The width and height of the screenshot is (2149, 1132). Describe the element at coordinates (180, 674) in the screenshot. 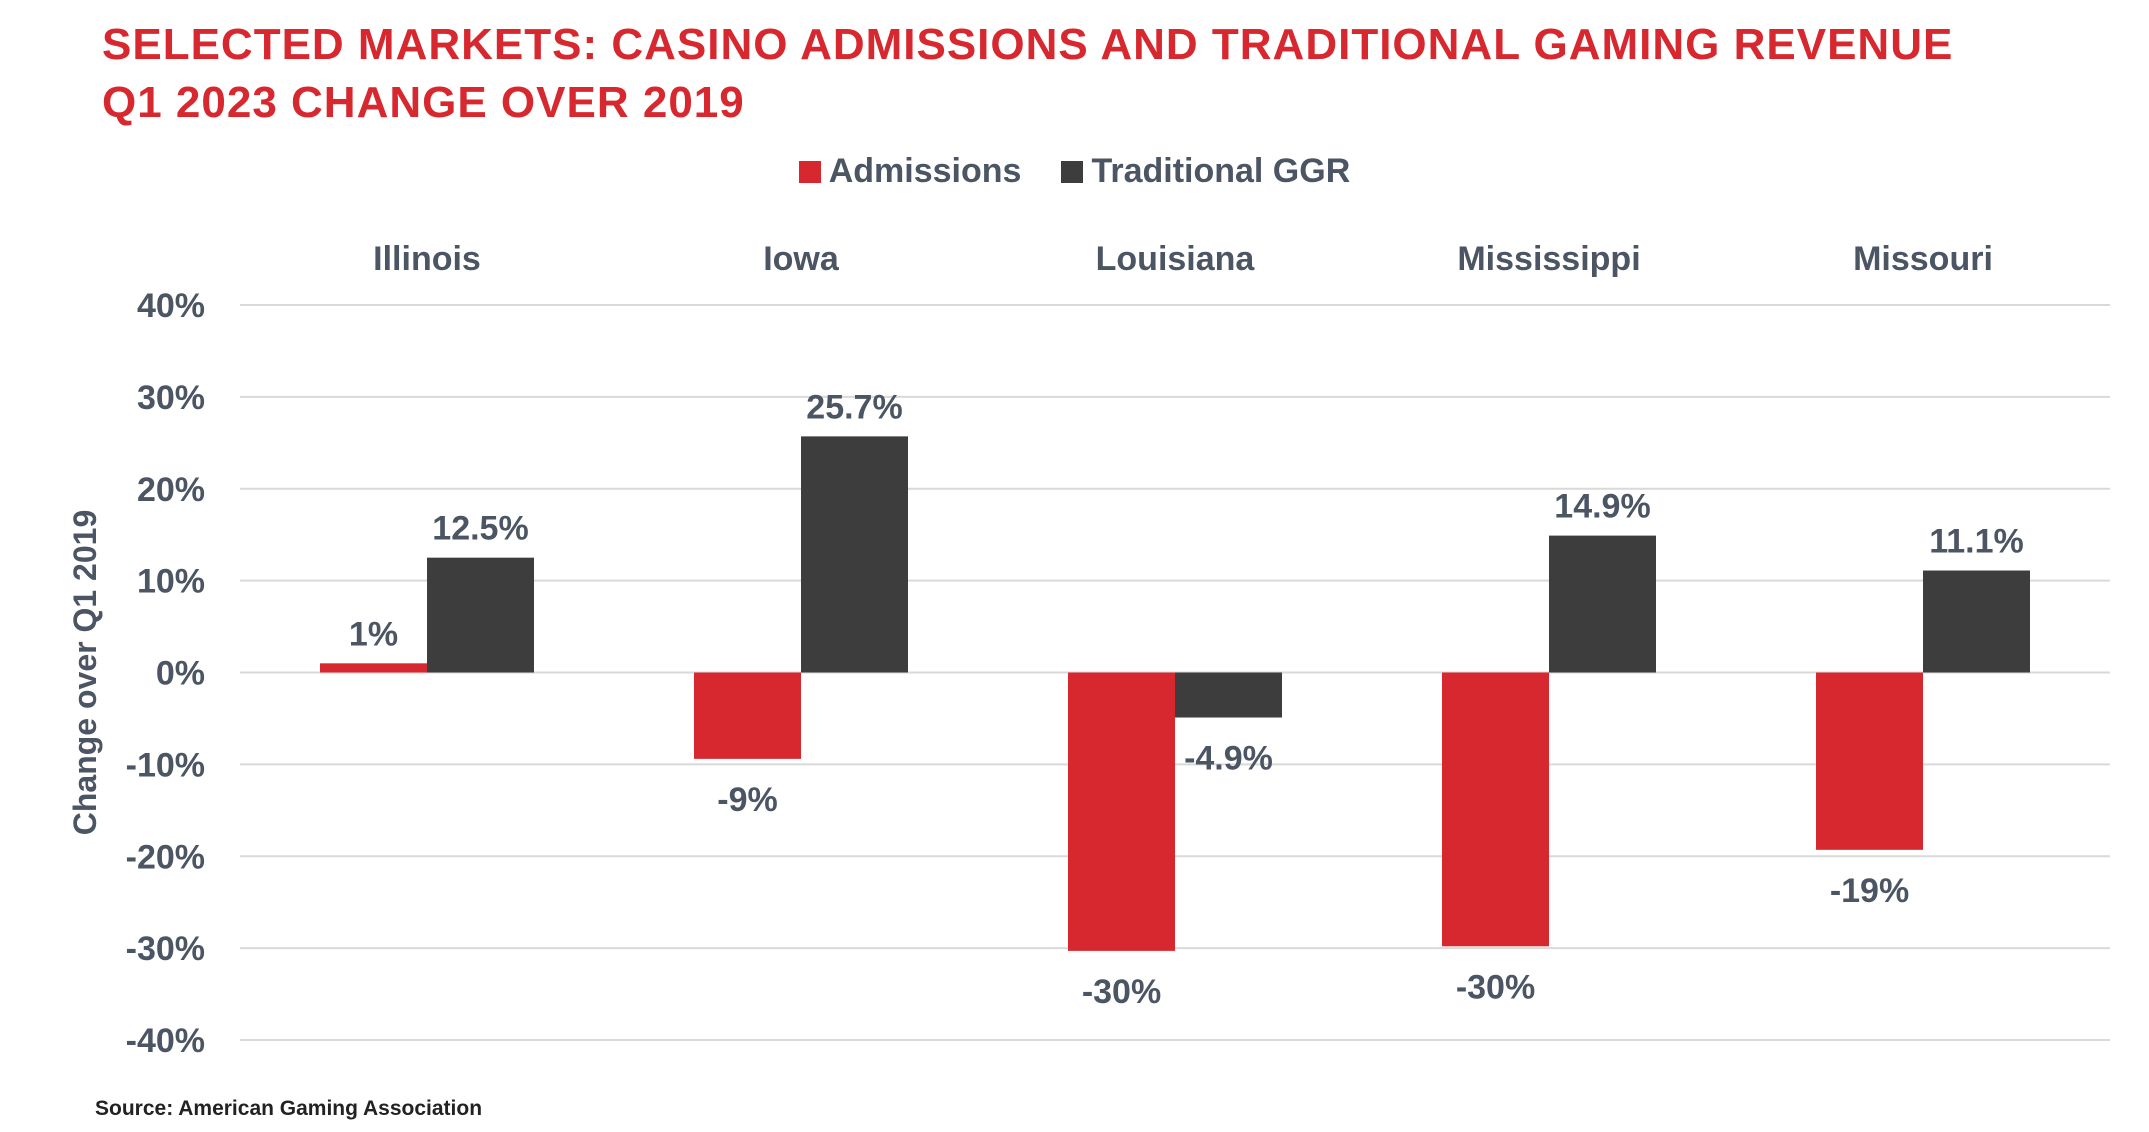

I see `y-tick-label: 0%` at that location.